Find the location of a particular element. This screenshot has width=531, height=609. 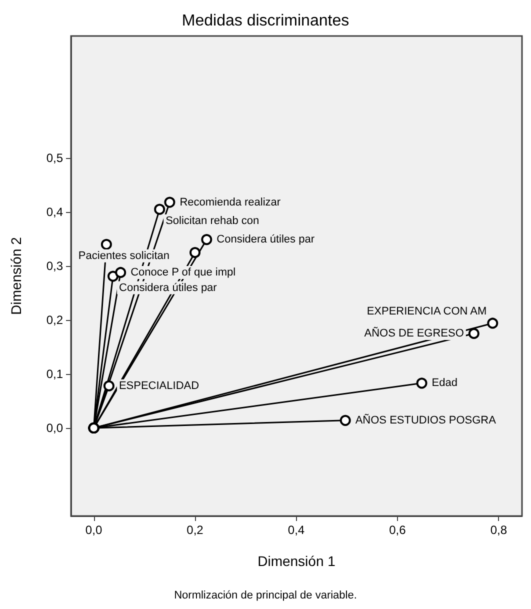

series-label: Conoce P of que impl is located at coordinates (183, 272).